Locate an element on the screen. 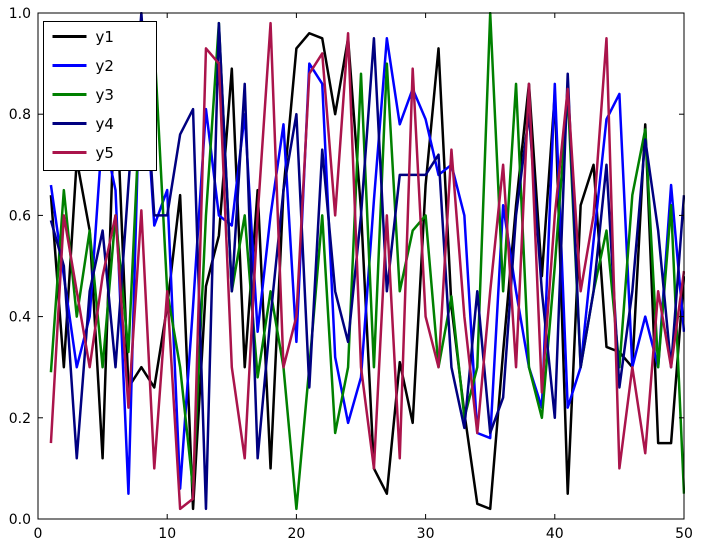  x-axis-tick-label: 20 is located at coordinates (296, 534).